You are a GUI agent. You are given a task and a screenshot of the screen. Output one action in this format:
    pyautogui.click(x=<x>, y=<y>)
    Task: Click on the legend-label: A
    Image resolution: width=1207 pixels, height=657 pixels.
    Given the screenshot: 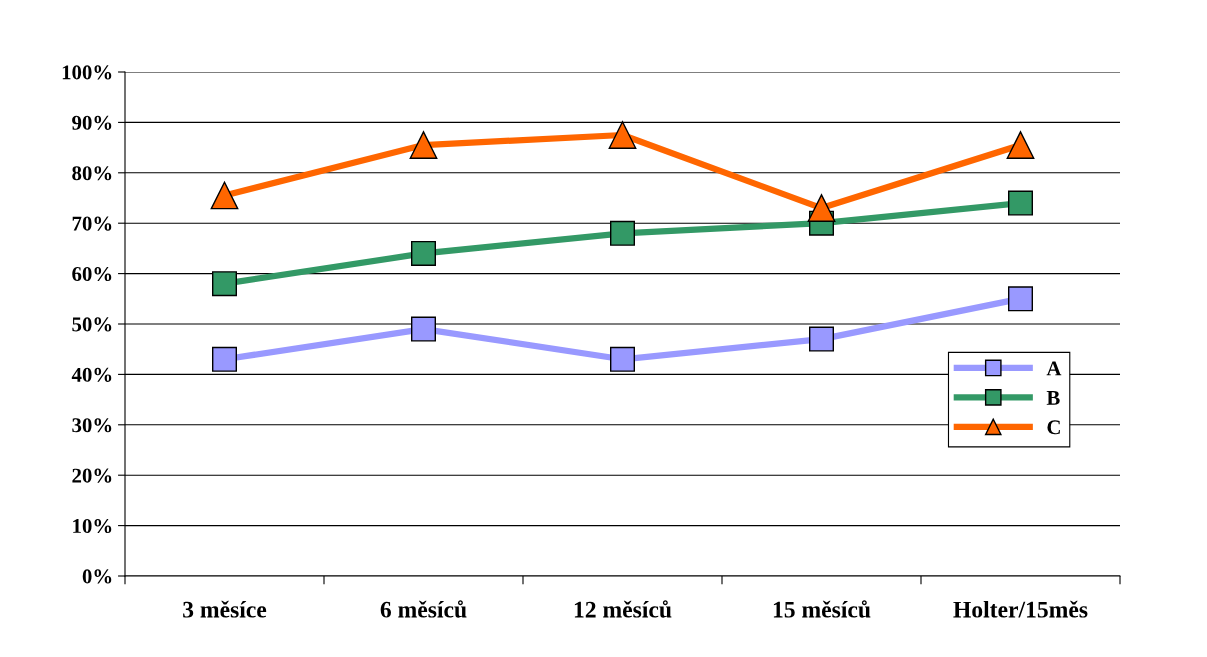 What is the action you would take?
    pyautogui.click(x=1054, y=368)
    